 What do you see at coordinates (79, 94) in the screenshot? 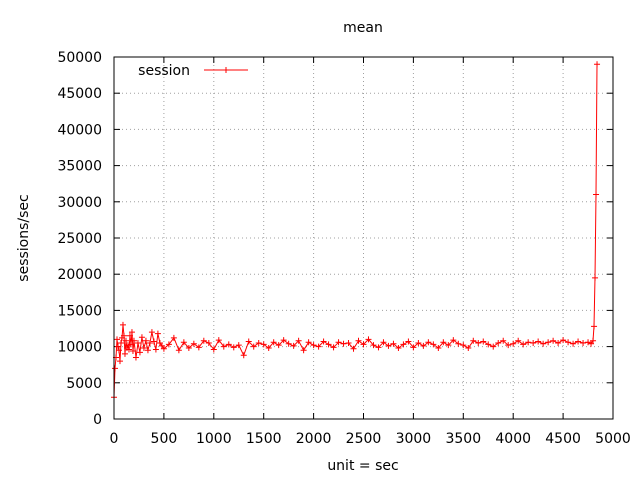
I see `y-tick-label: 45000` at bounding box center [79, 94].